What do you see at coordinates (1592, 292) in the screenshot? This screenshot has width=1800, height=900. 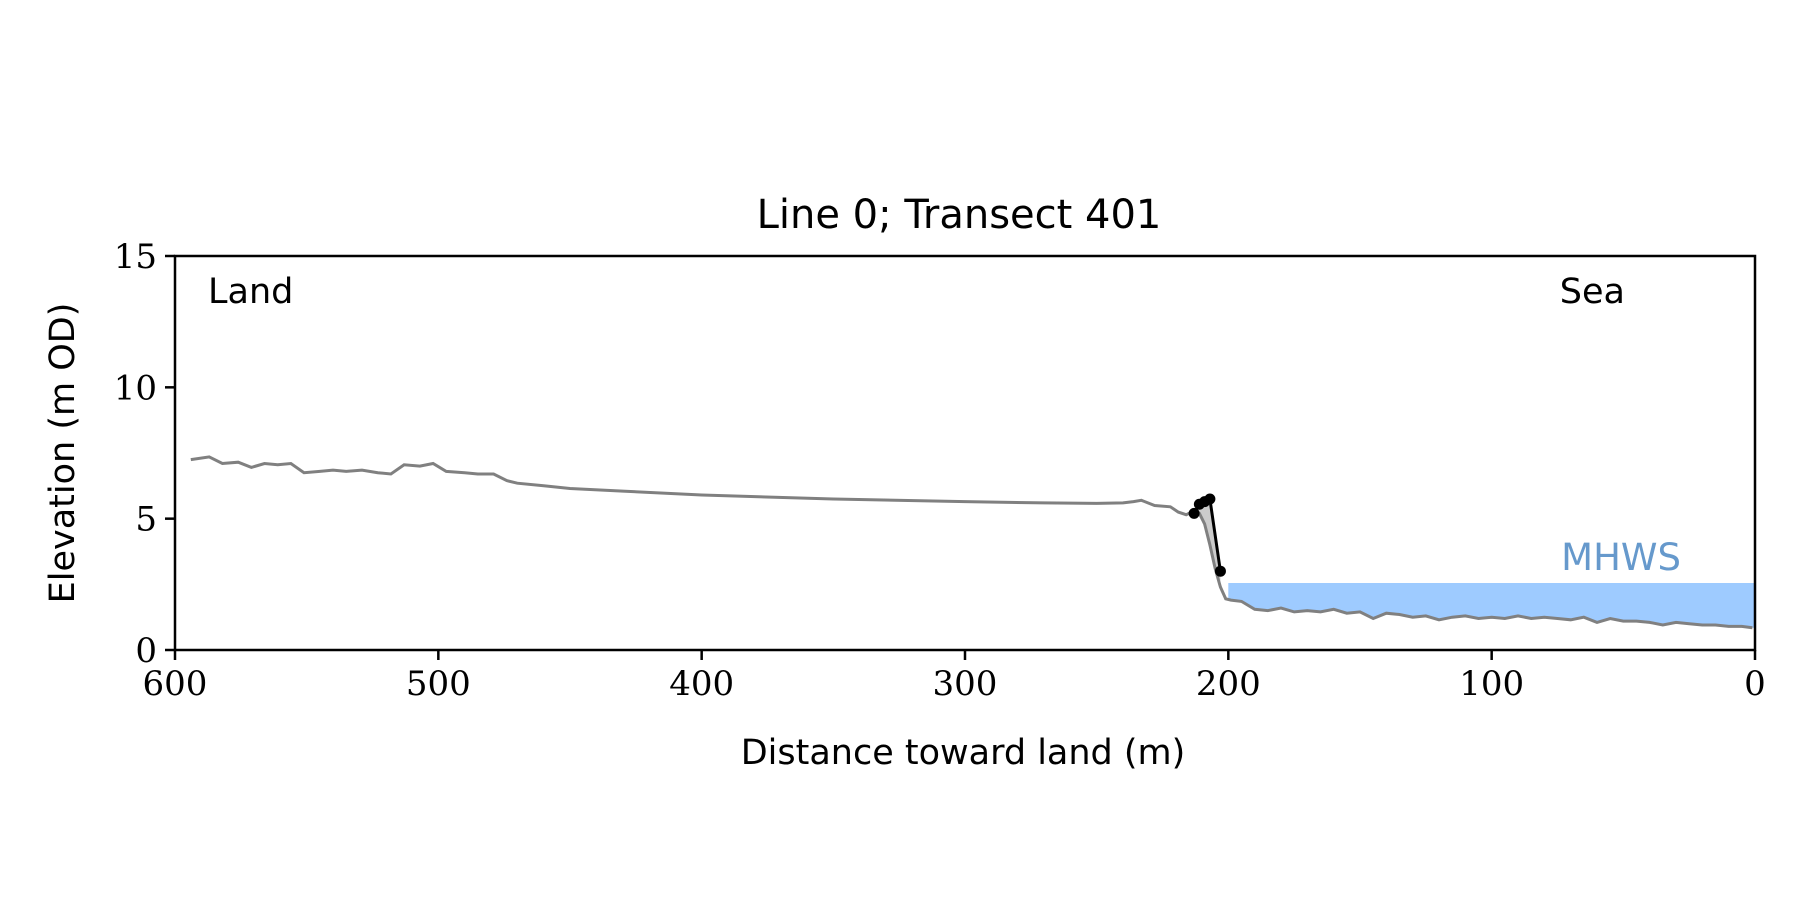 I see `sea-label: Sea` at bounding box center [1592, 292].